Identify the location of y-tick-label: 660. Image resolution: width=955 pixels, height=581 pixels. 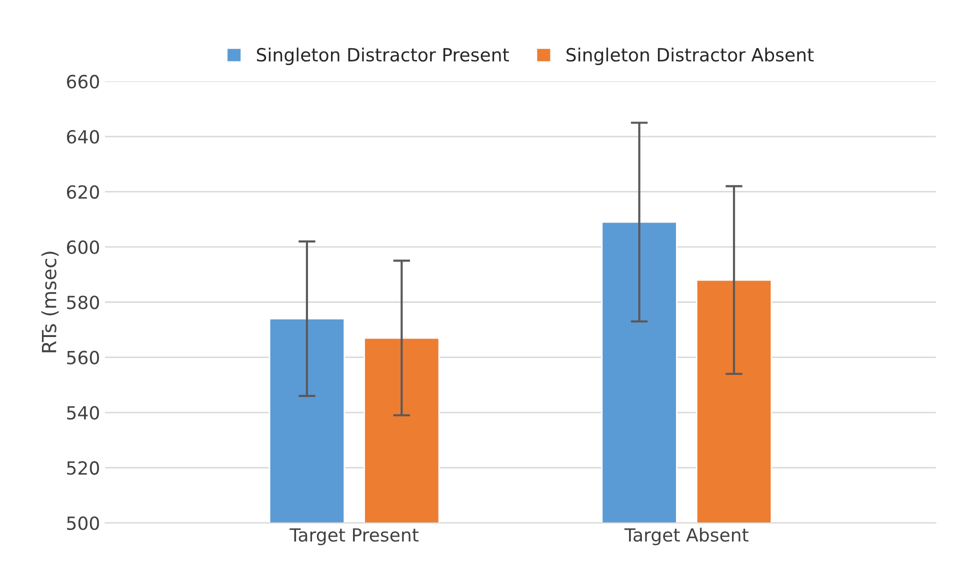
(82, 81).